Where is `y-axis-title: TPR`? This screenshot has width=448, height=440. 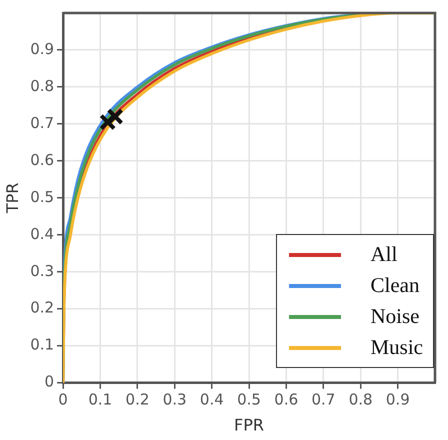 y-axis-title: TPR is located at coordinates (12, 198).